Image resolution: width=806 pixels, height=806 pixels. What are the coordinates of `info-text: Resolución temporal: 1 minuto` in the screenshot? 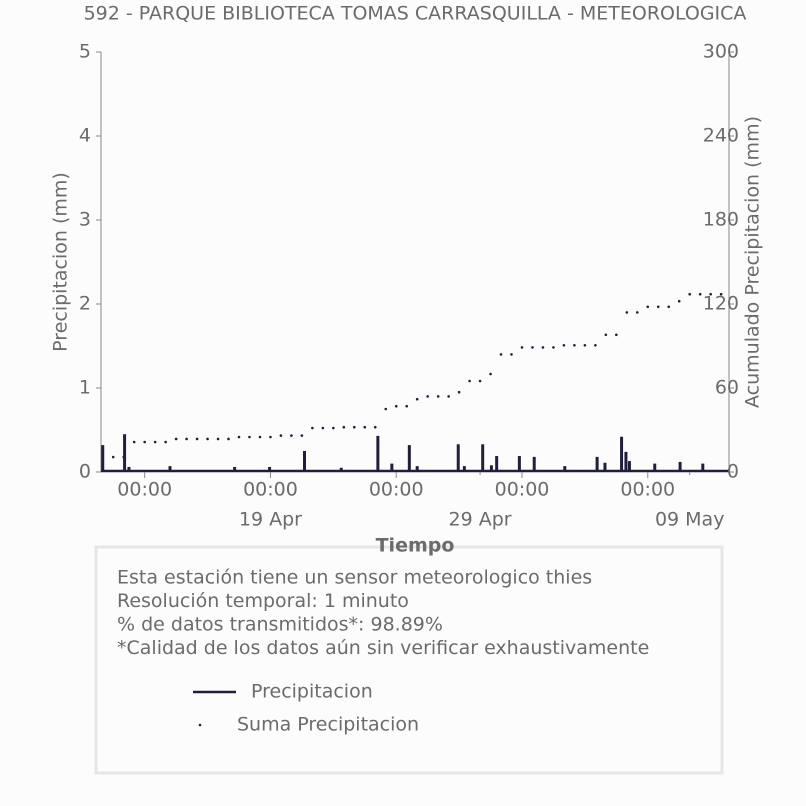 It's located at (263, 601).